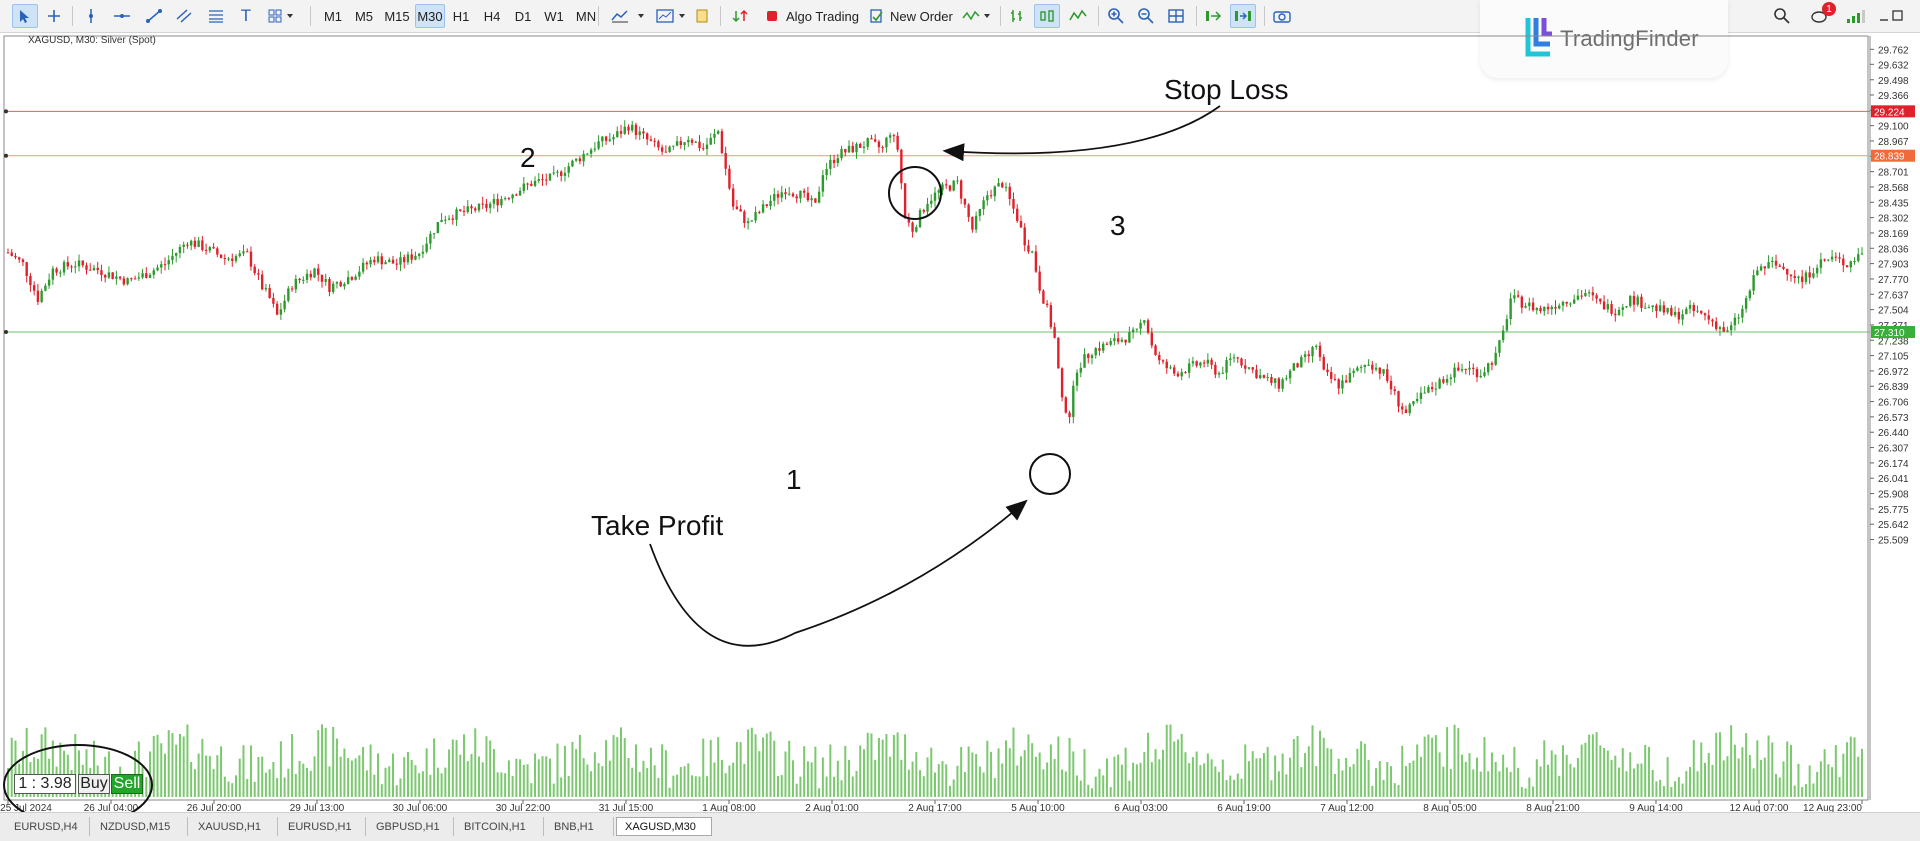 Image resolution: width=1920 pixels, height=841 pixels. What do you see at coordinates (216, 16) in the screenshot?
I see `fibonacci-button` at bounding box center [216, 16].